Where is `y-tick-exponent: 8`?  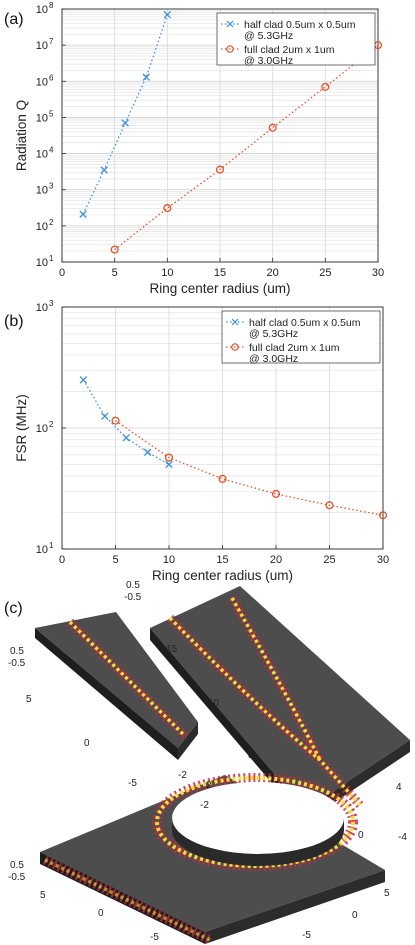
y-tick-exponent: 8 is located at coordinates (51, 5).